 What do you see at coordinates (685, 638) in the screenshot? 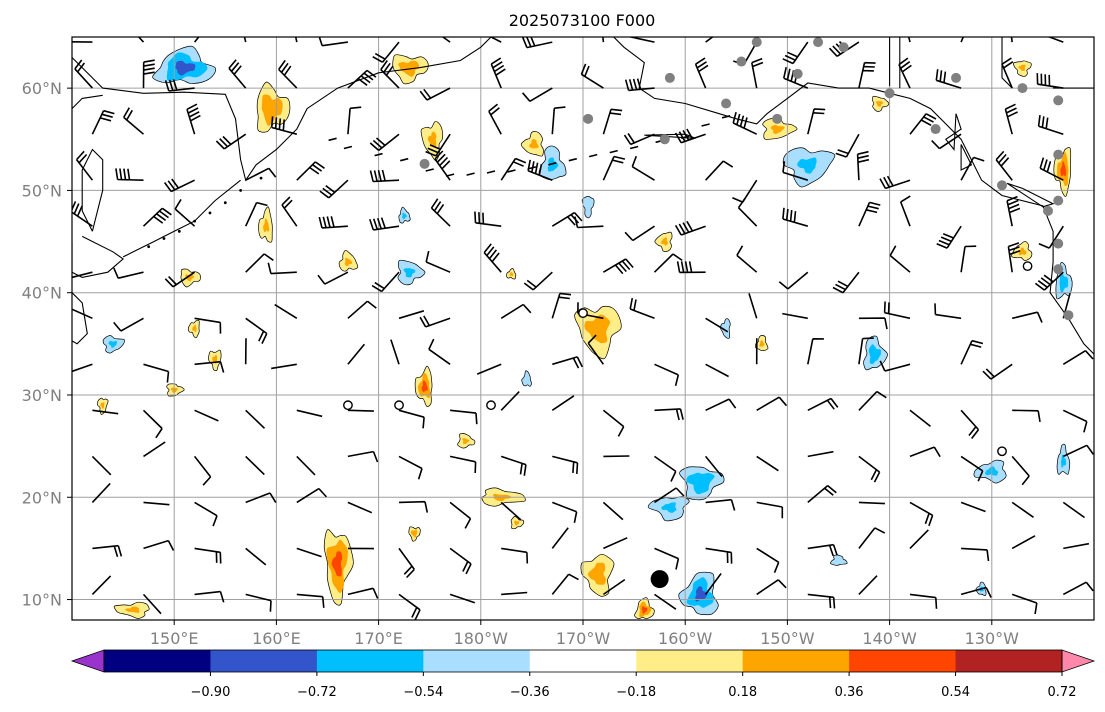
I see `x-tick-label: 160°W` at bounding box center [685, 638].